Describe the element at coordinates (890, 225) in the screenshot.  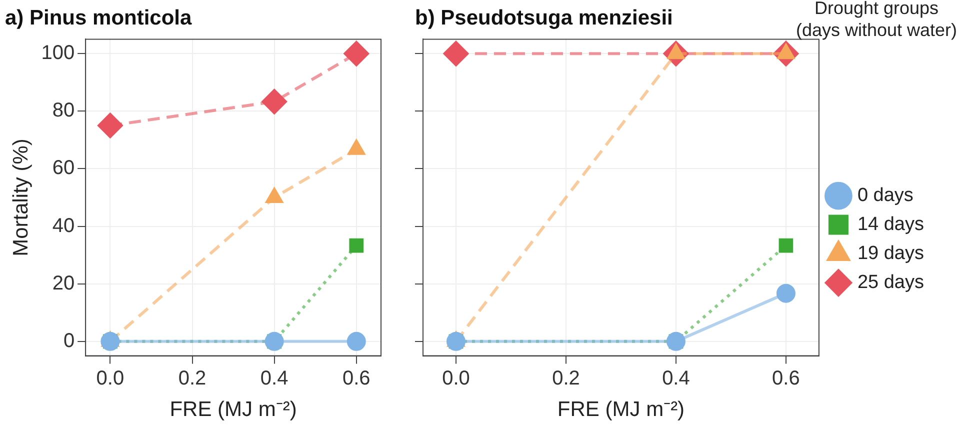
I see `legend-label: 14 days` at that location.